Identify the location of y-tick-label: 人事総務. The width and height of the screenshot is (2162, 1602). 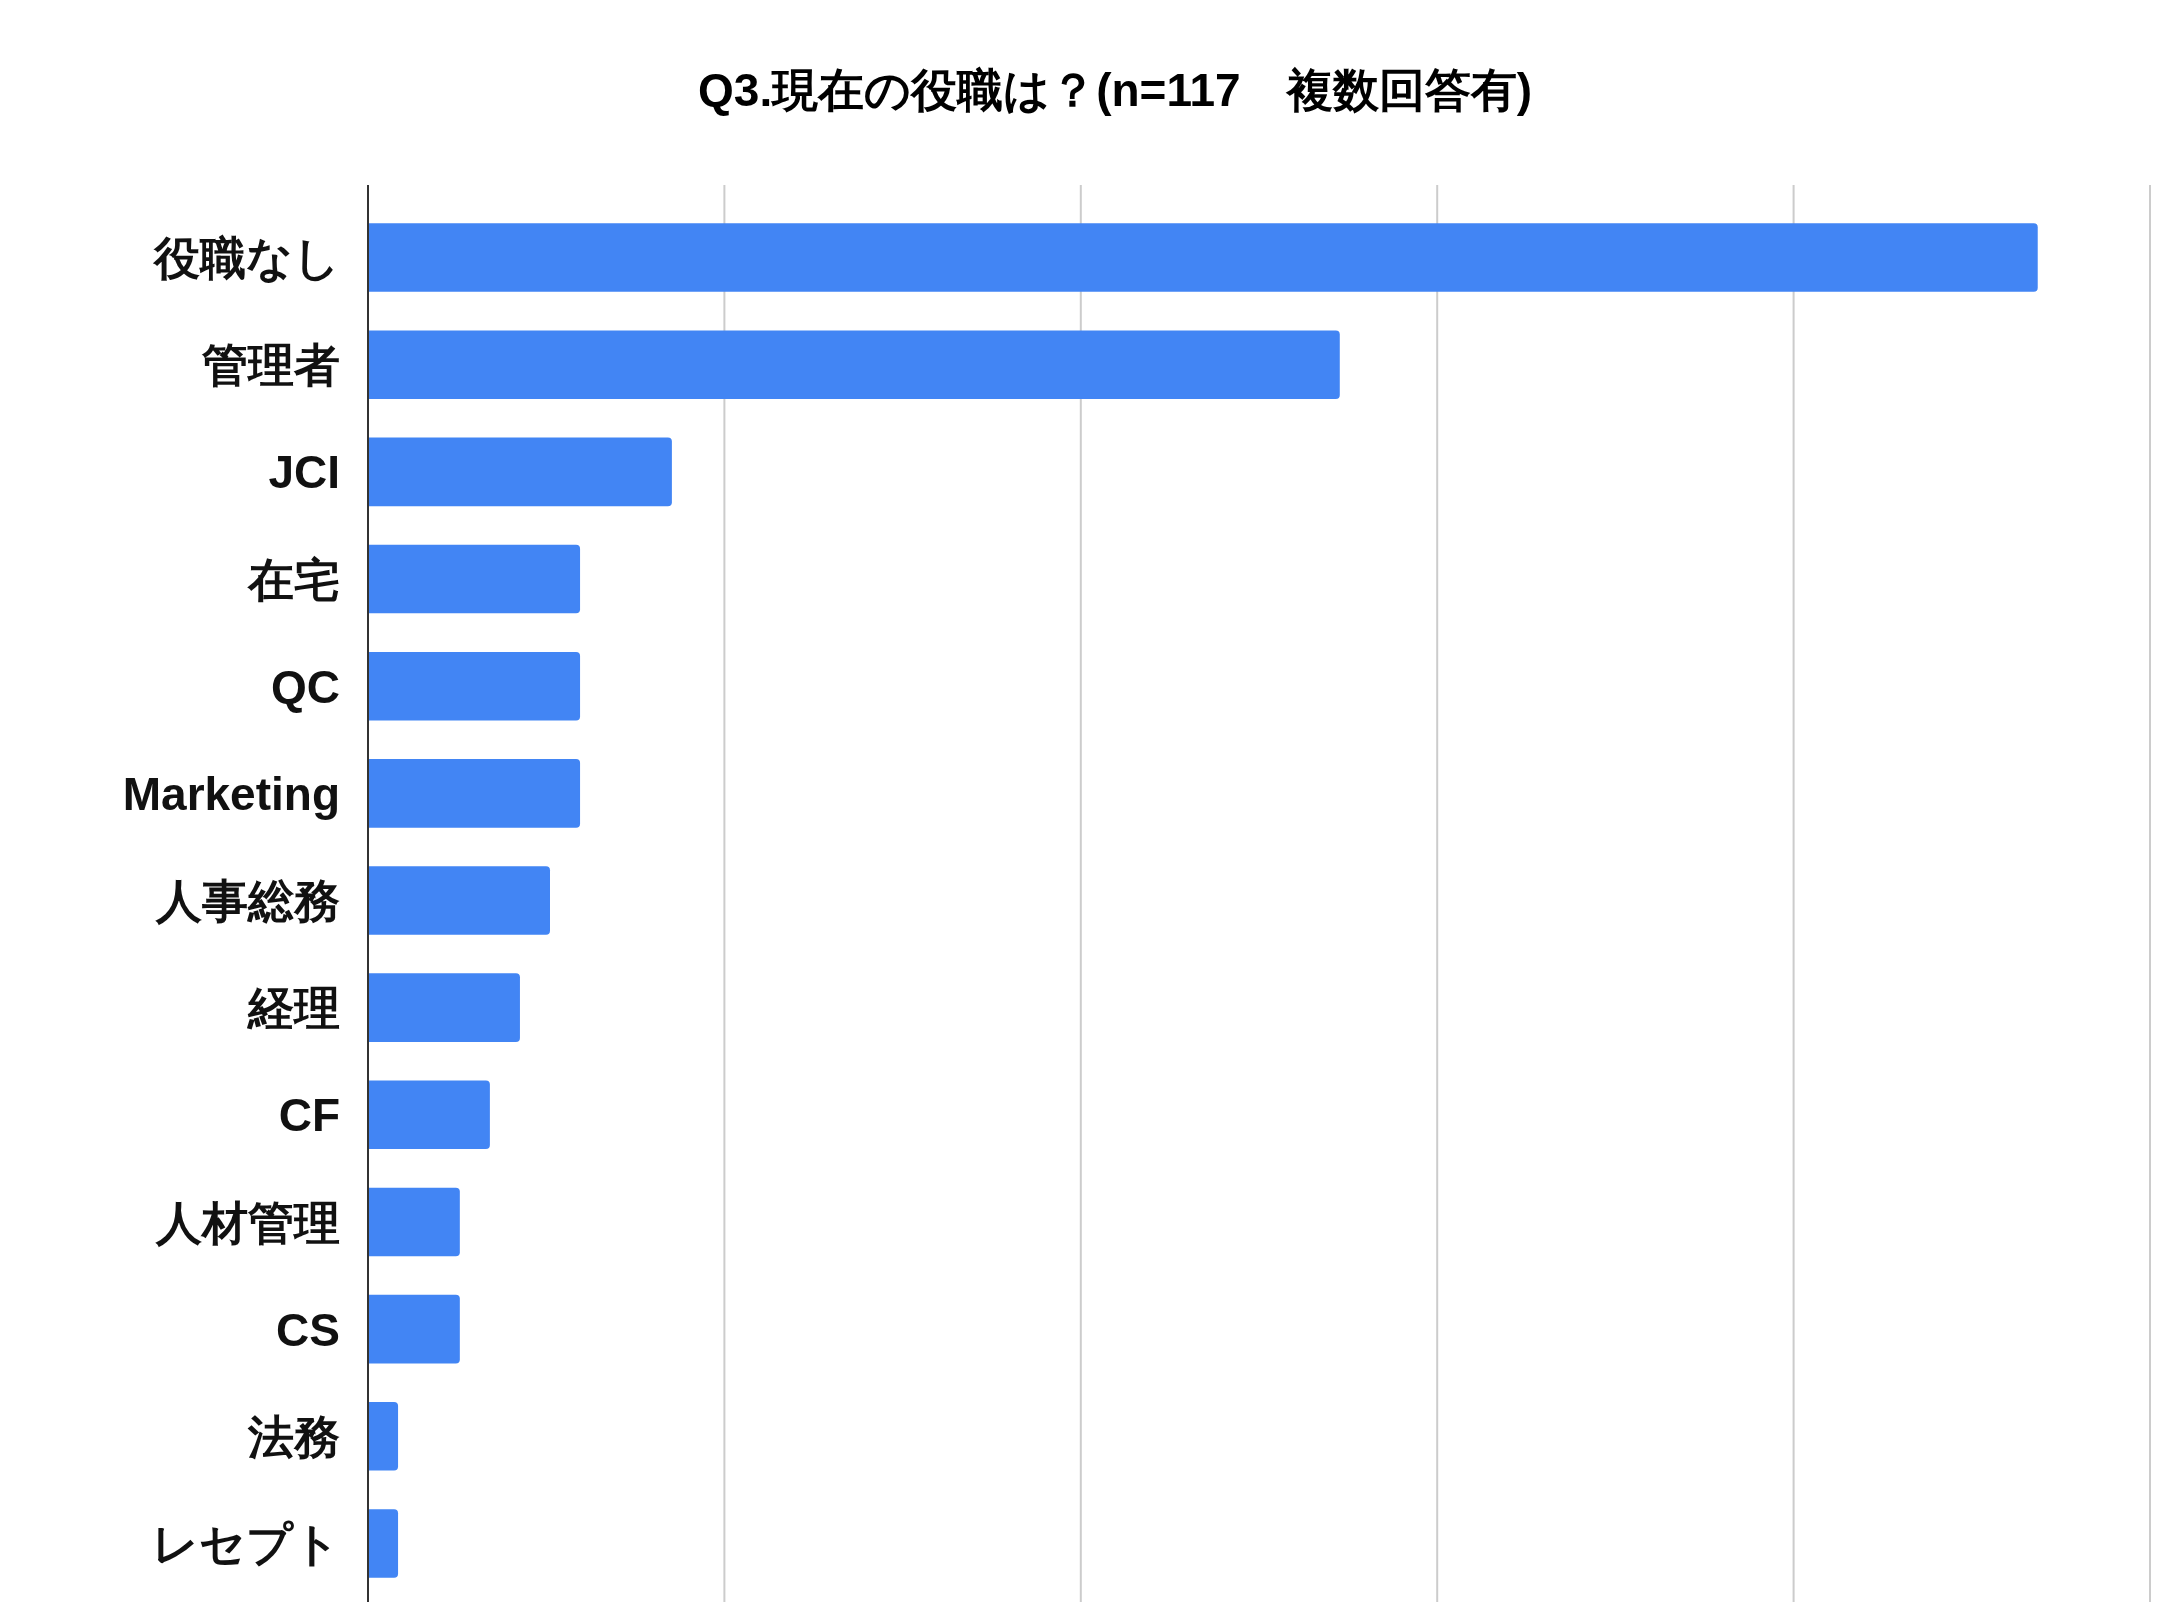
(247, 901).